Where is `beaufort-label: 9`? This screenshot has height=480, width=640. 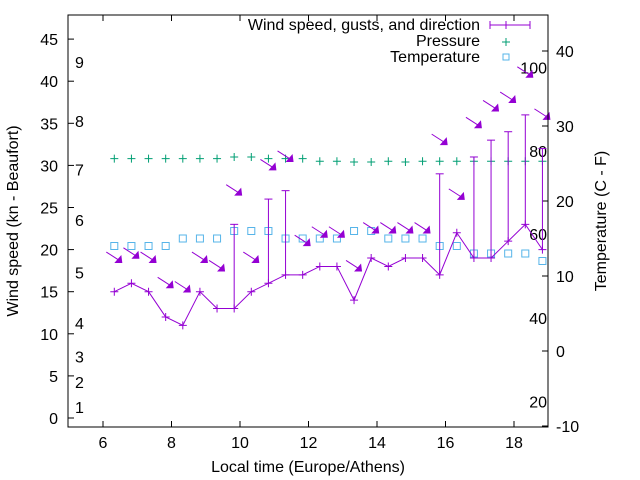
beaufort-label: 9 is located at coordinates (79, 63).